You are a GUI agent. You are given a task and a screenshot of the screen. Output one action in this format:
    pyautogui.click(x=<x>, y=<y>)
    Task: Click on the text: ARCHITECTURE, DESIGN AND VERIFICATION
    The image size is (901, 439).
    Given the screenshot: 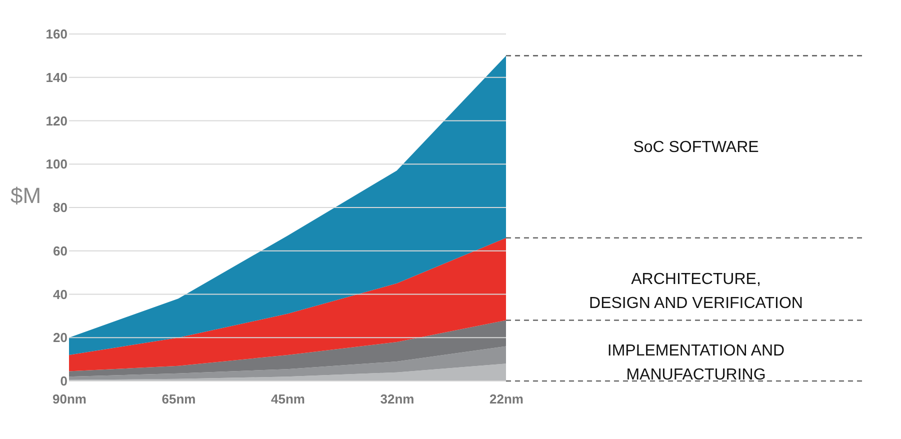 What is the action you would take?
    pyautogui.click(x=696, y=291)
    